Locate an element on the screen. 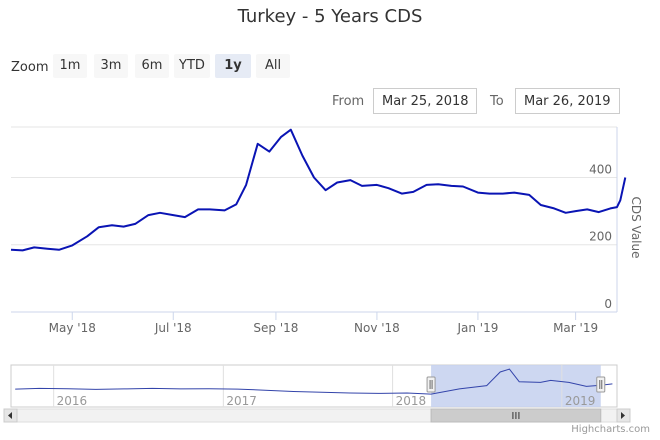 The image size is (660, 440). x-tick-label: May '18 is located at coordinates (72, 328).